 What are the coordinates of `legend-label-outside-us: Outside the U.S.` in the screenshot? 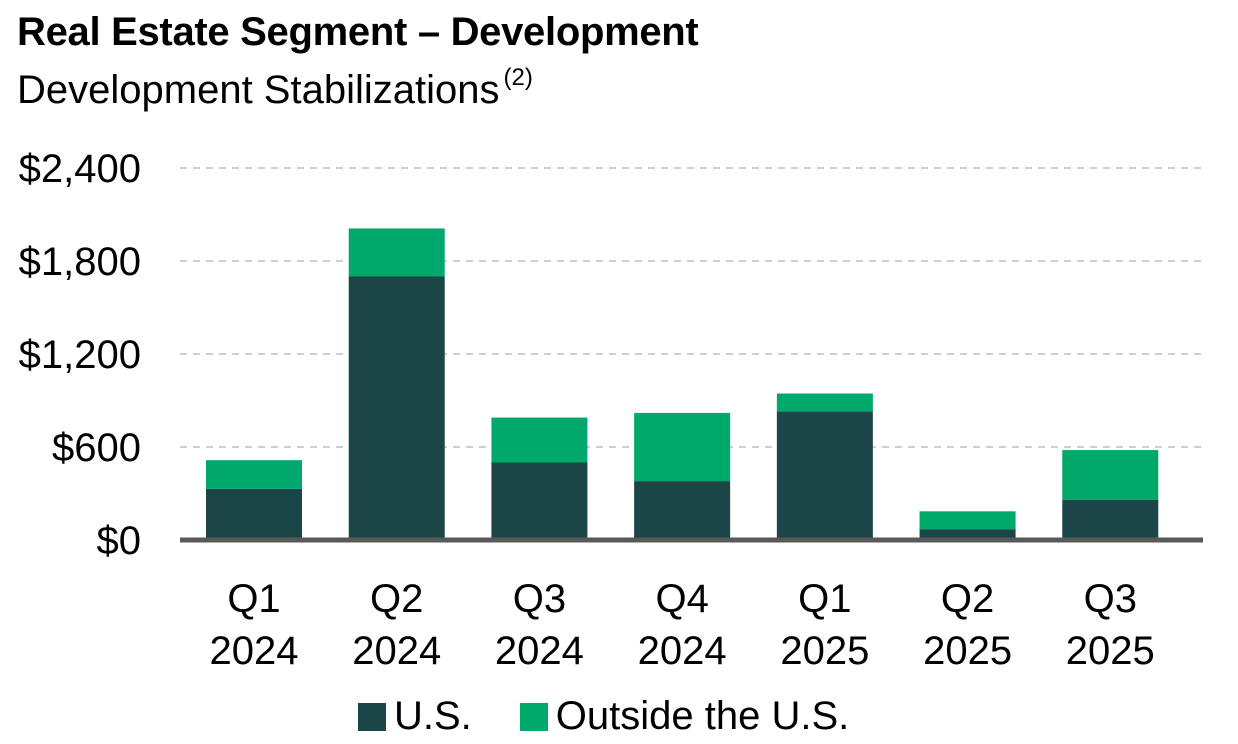 It's located at (702, 716).